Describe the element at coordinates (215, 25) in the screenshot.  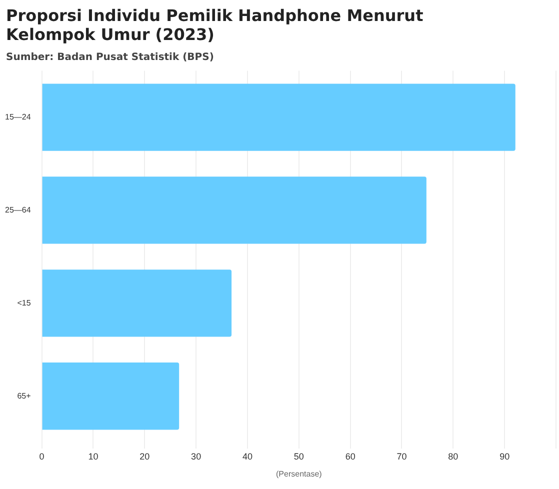
I see `chart-title: Proporsi Individu Pemilik Handphone Menurut Kelompok Umur (2023)` at that location.